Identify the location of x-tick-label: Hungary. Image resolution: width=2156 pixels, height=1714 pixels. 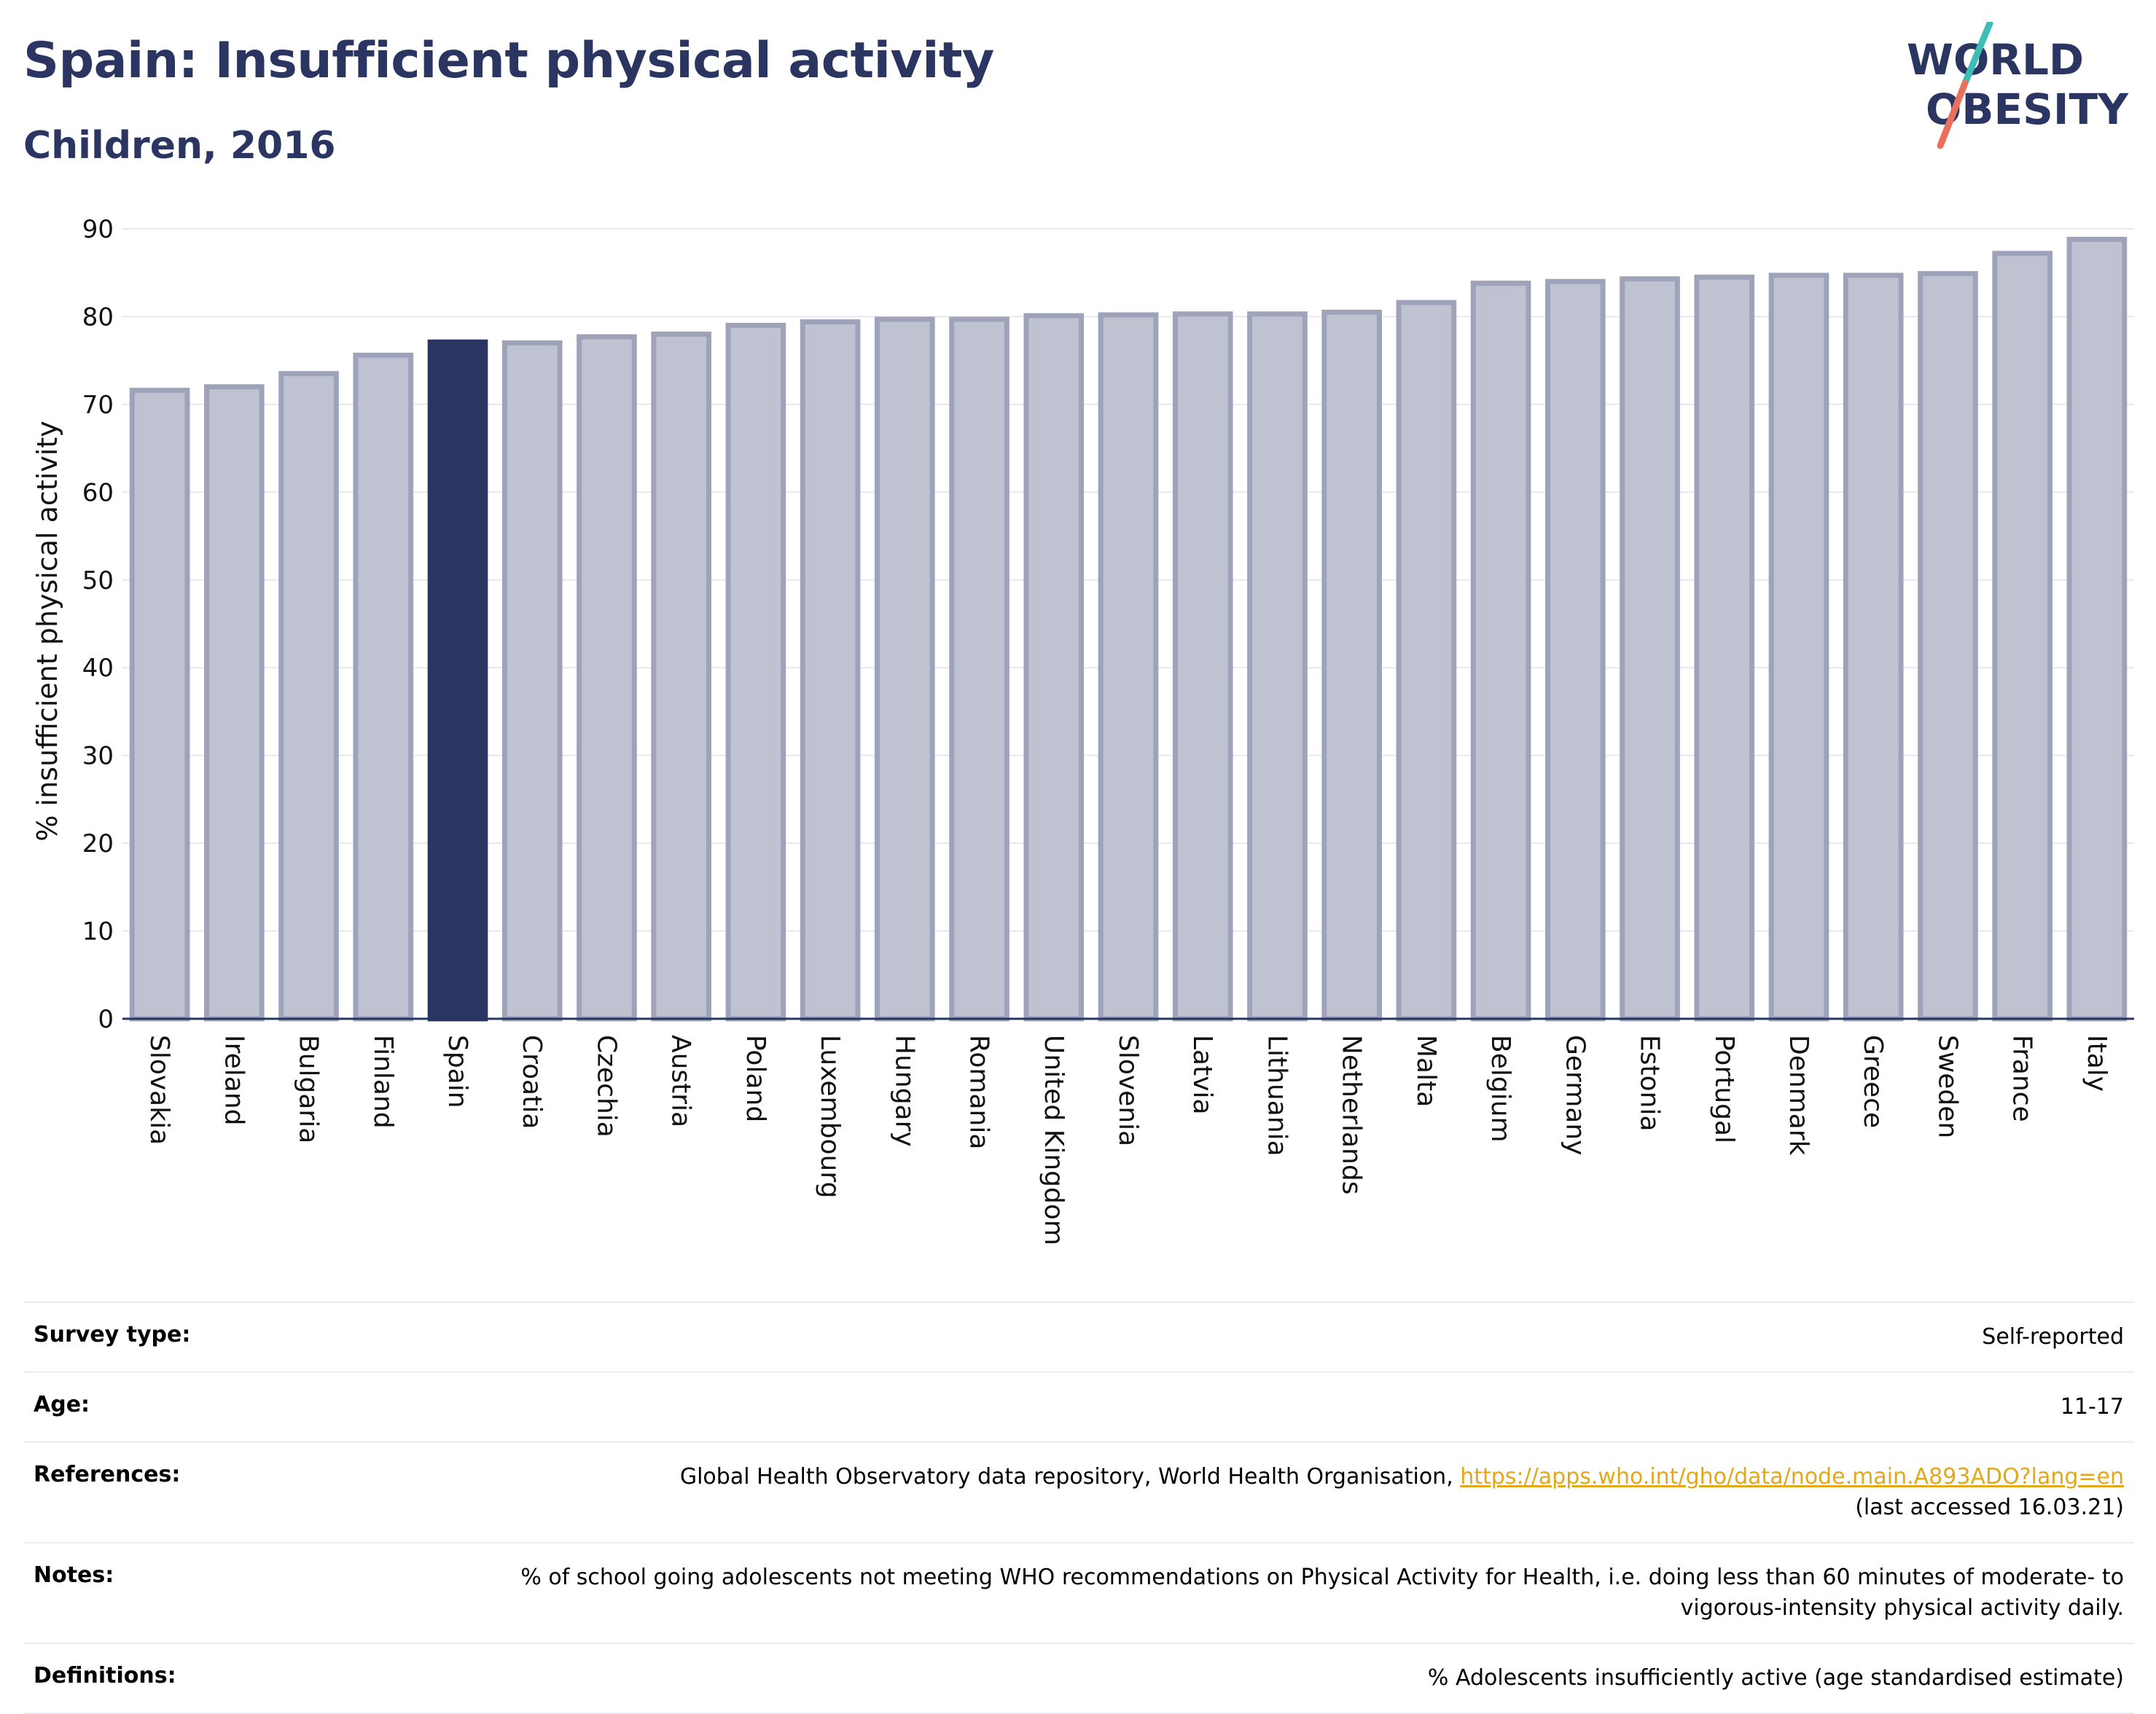
(904, 1091).